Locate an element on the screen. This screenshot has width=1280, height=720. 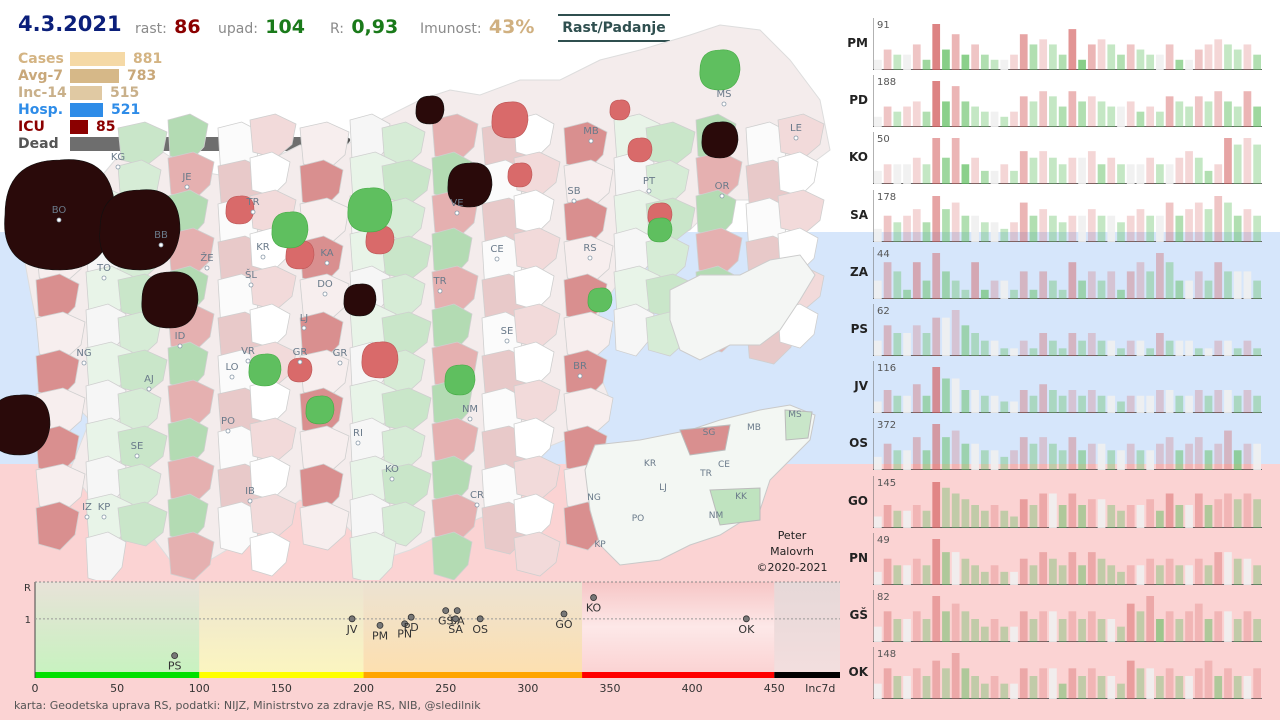
region-point-OK is located at coordinates (746, 619).